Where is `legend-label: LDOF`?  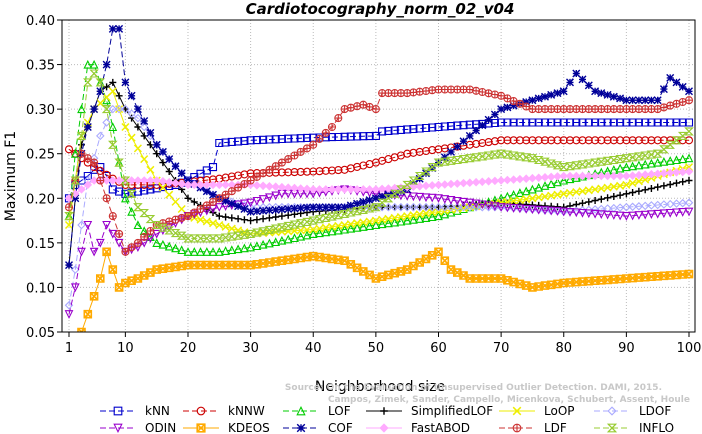 legend-label: LDOF is located at coordinates (655, 411).